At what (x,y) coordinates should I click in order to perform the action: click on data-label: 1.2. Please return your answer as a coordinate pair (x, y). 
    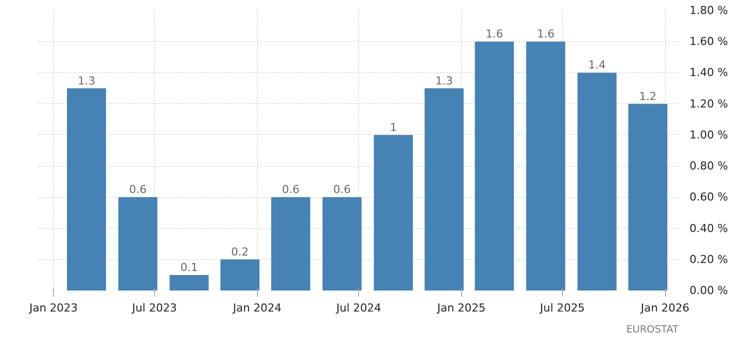
    Looking at the image, I should click on (648, 96).